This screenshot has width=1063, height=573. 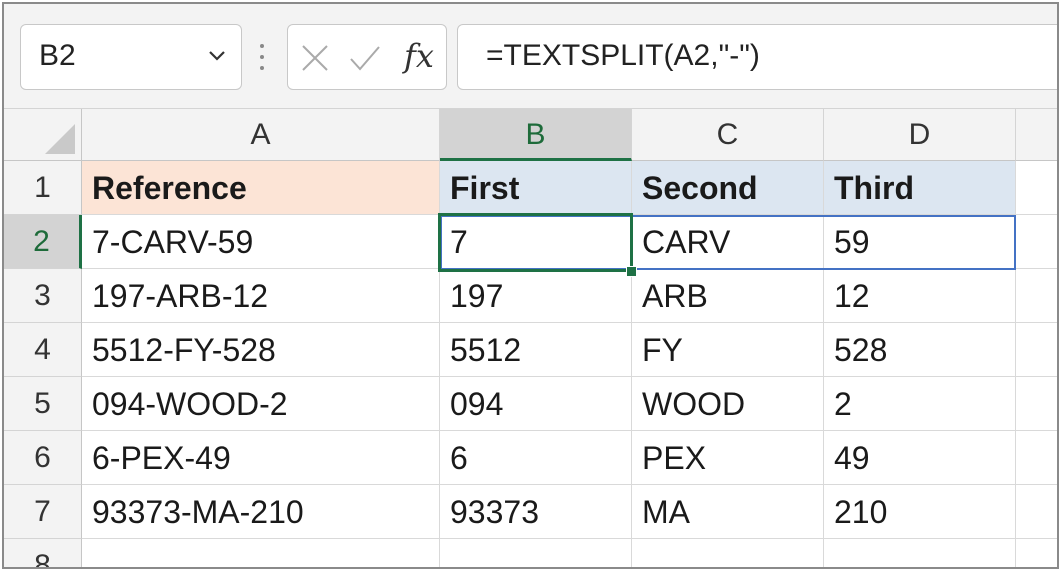 I want to click on cell-d5: 2, so click(x=920, y=404).